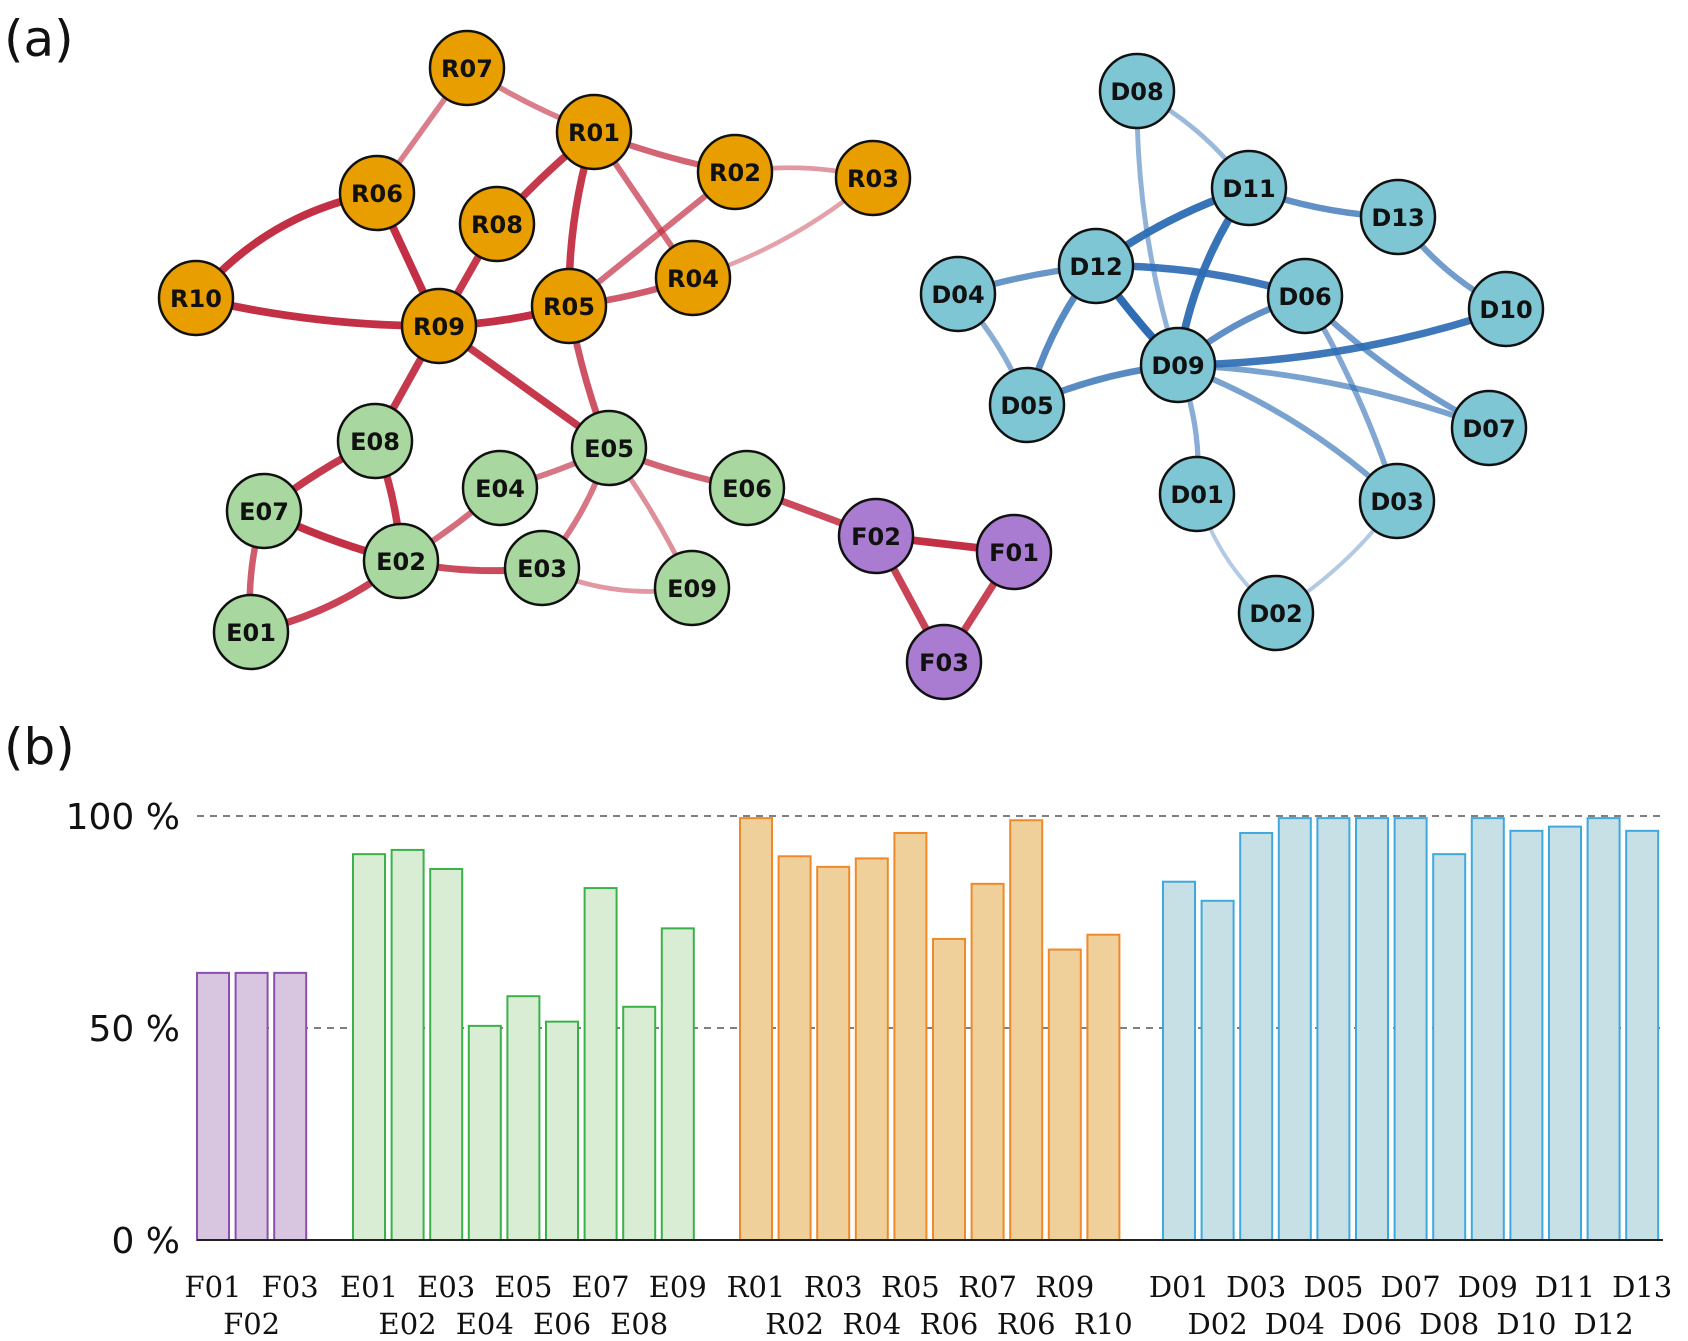 The image size is (1688, 1341). Describe the element at coordinates (1256, 1287) in the screenshot. I see `category-label-D-3: D03` at that location.